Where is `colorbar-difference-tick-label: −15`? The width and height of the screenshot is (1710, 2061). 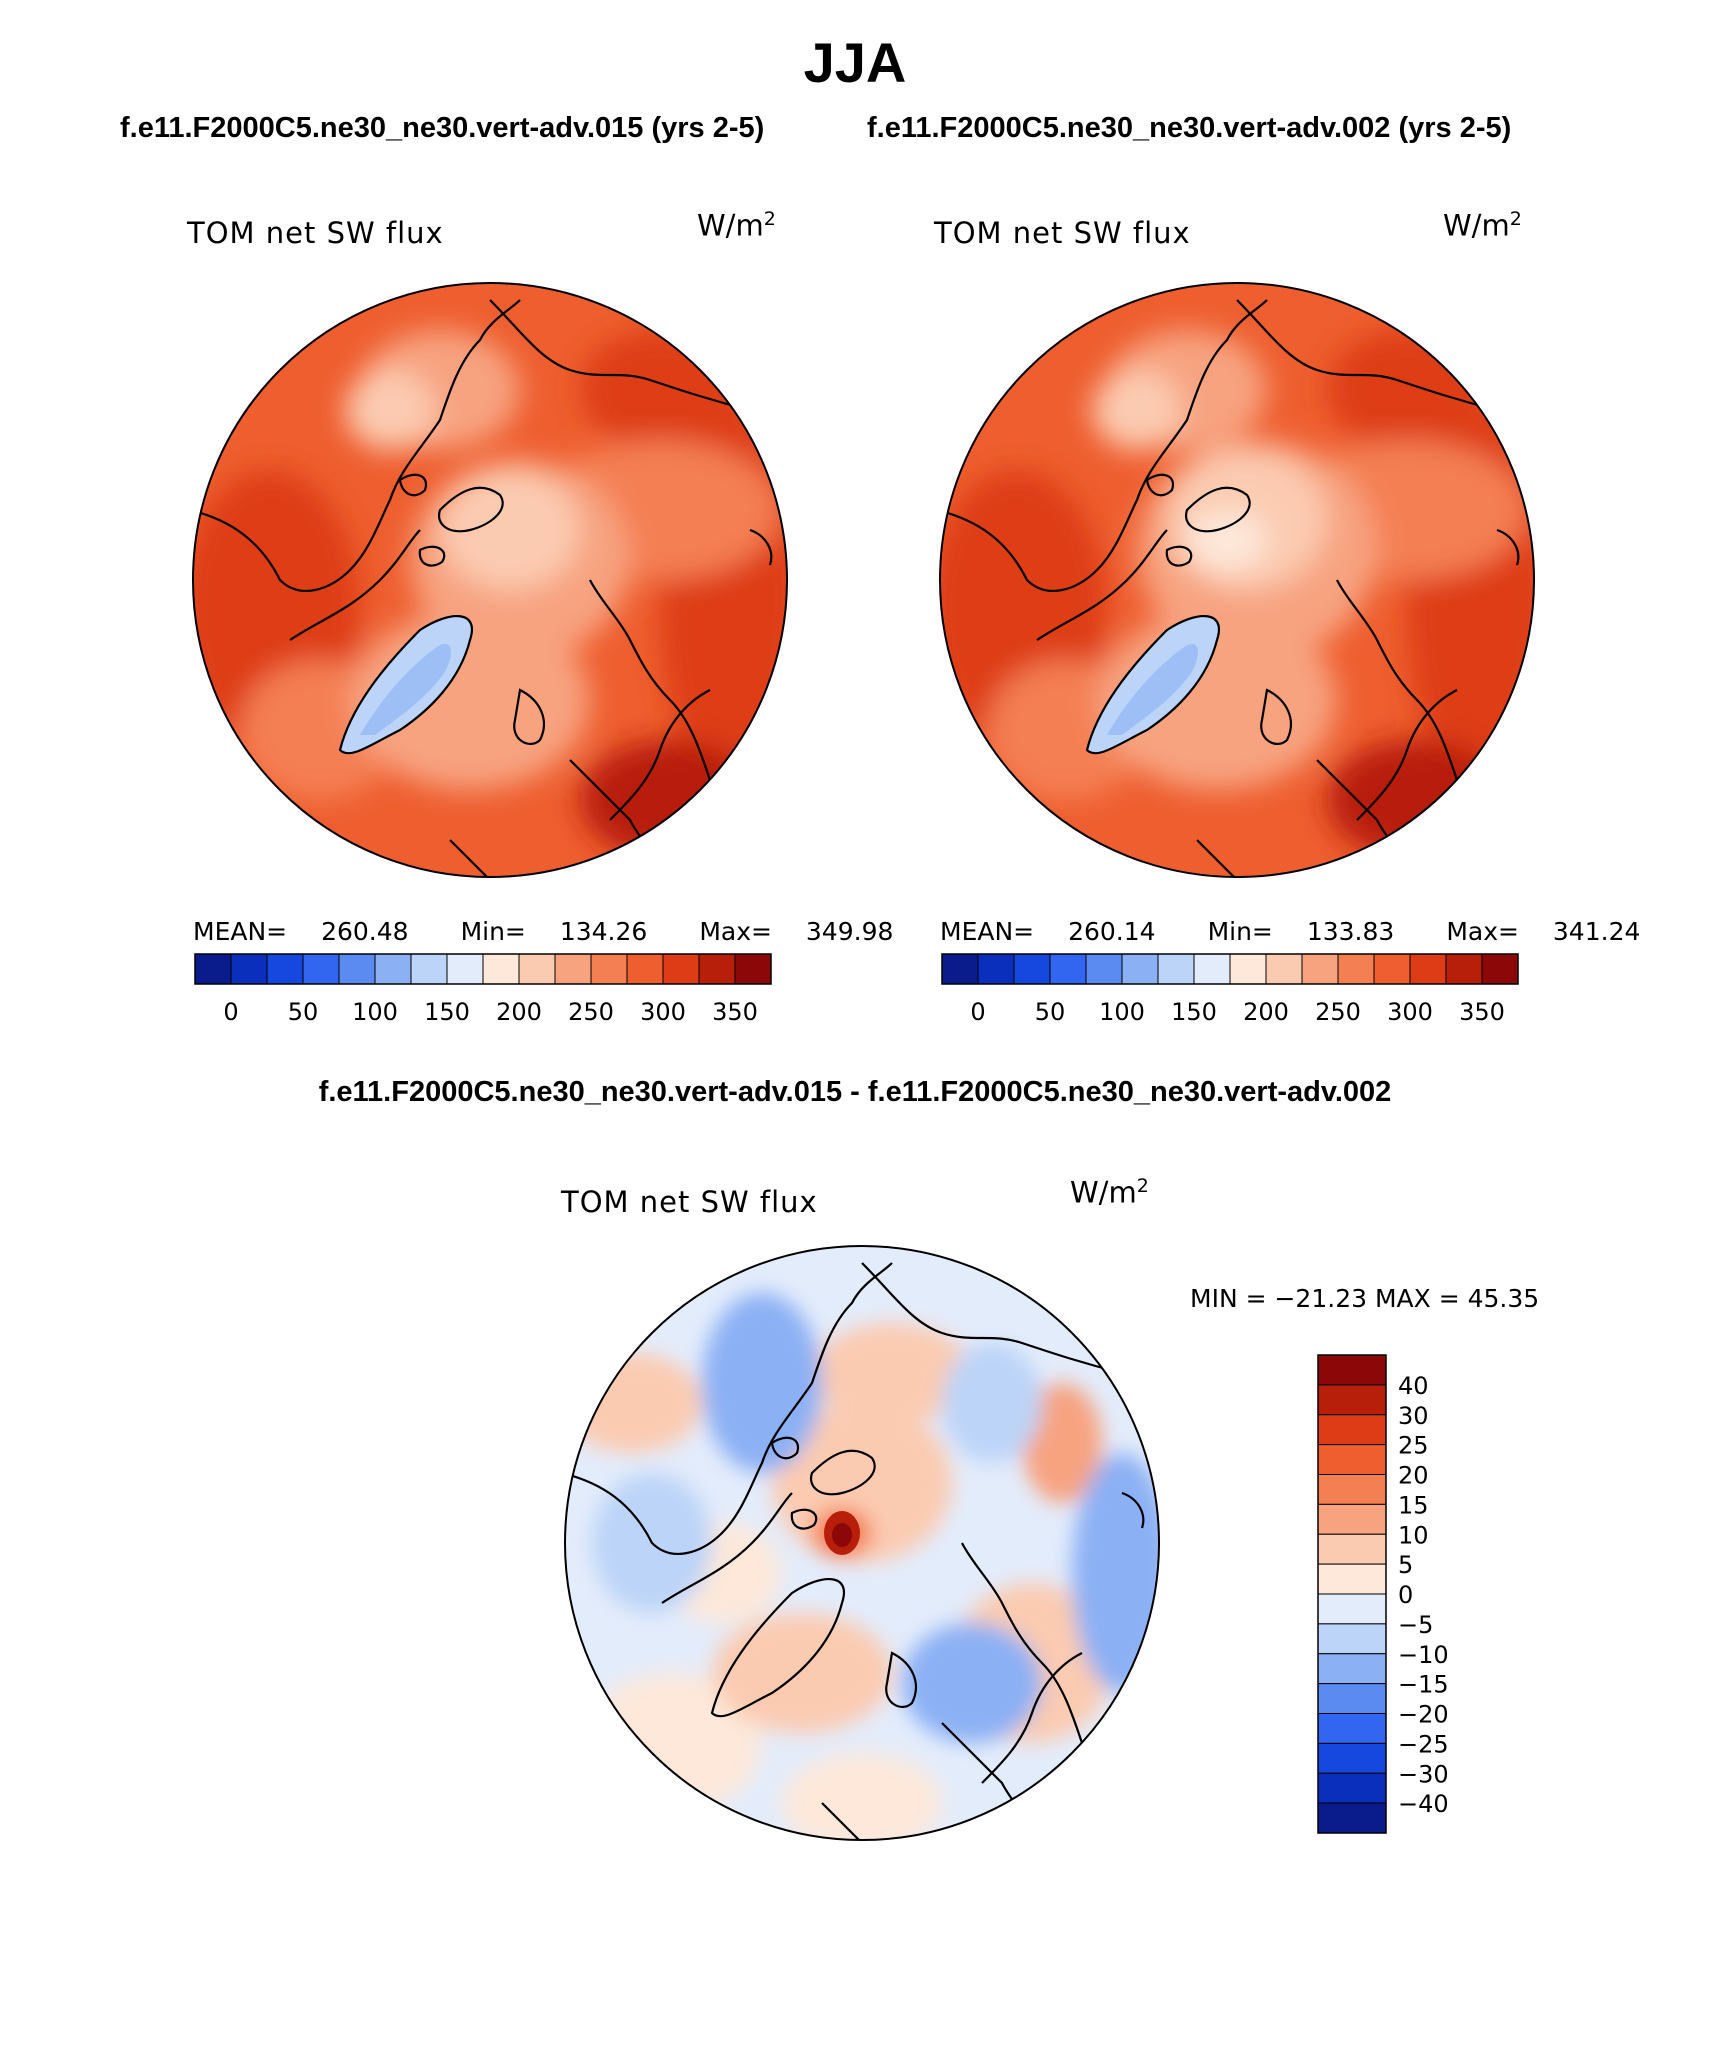 colorbar-difference-tick-label: −15 is located at coordinates (1423, 1685).